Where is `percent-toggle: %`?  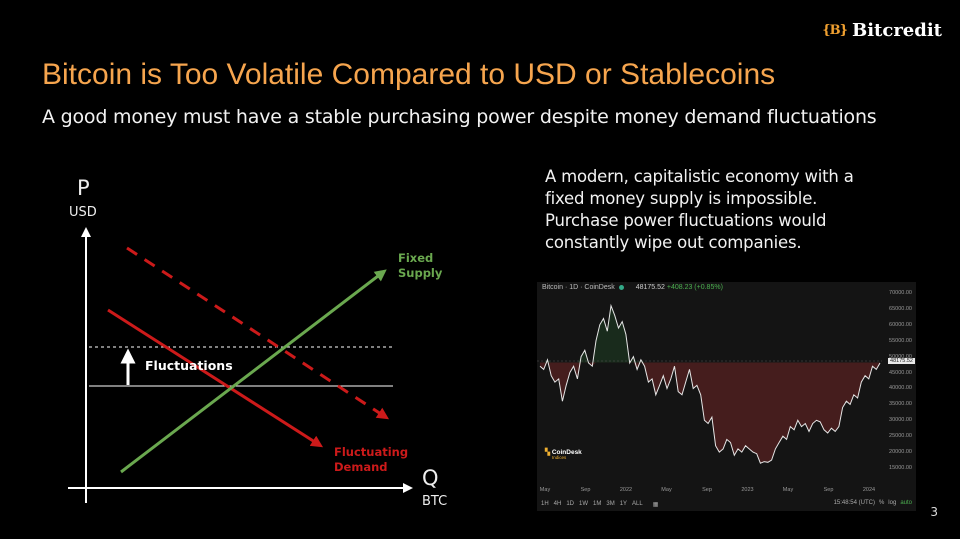
percent-toggle: % is located at coordinates (881, 503).